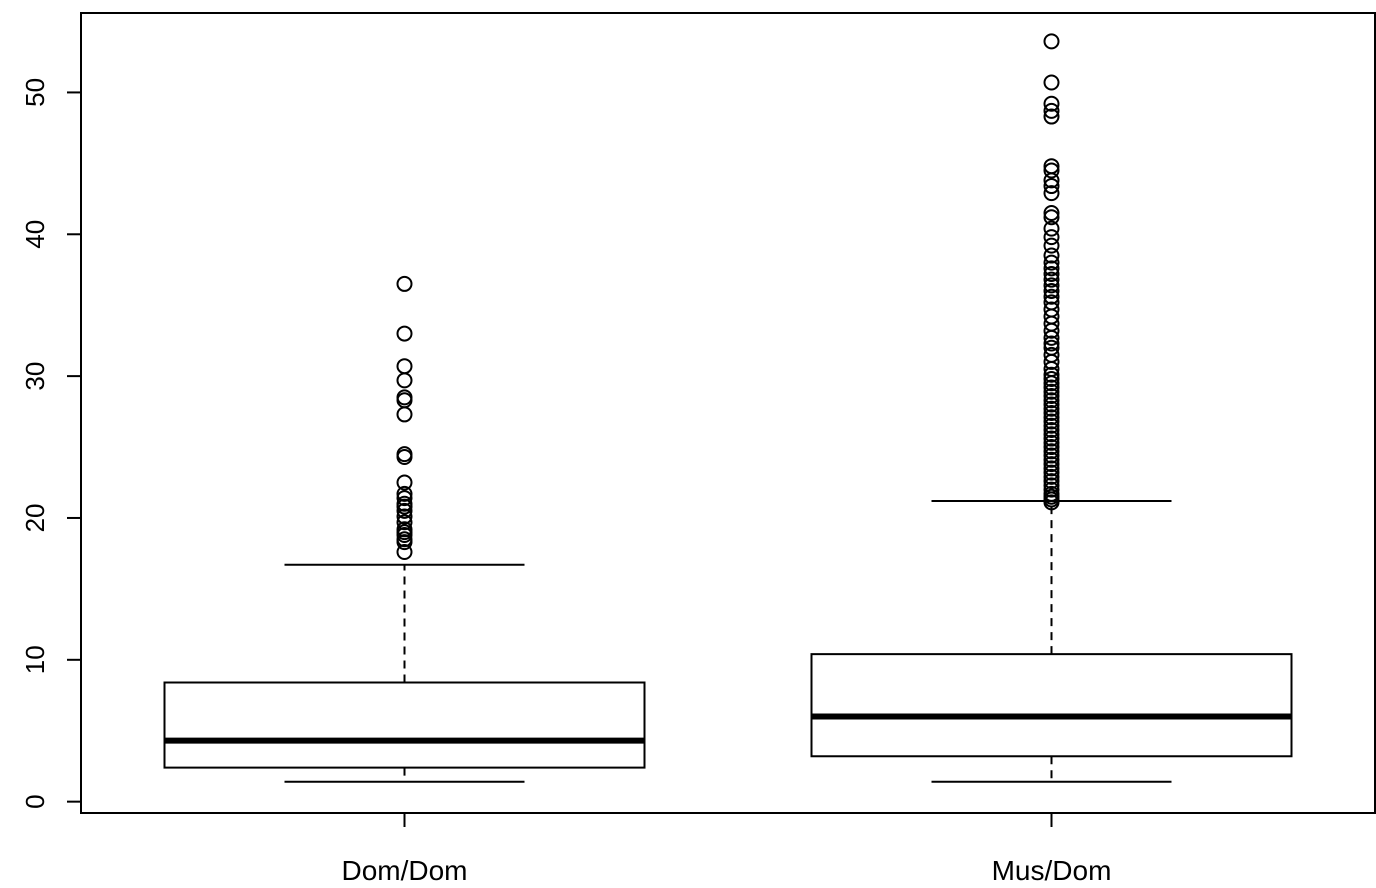  I want to click on y-tick-label: 0, so click(35, 801).